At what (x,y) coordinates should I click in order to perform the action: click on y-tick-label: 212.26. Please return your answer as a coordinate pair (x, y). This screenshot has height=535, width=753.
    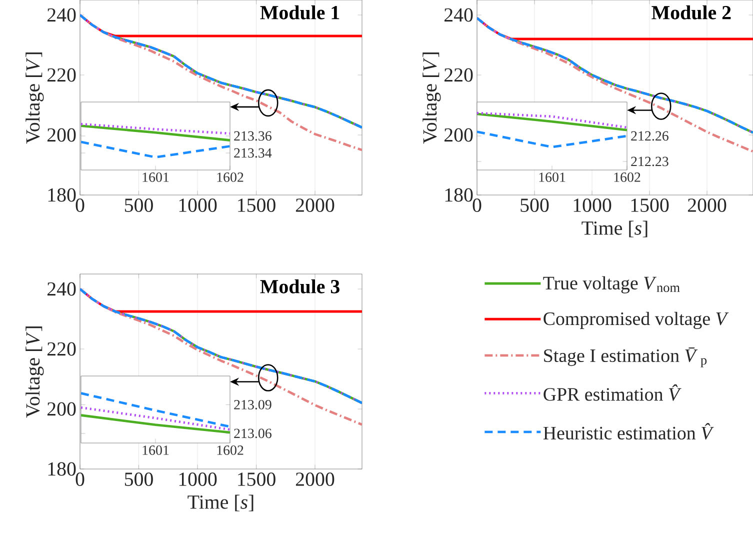
    Looking at the image, I should click on (649, 136).